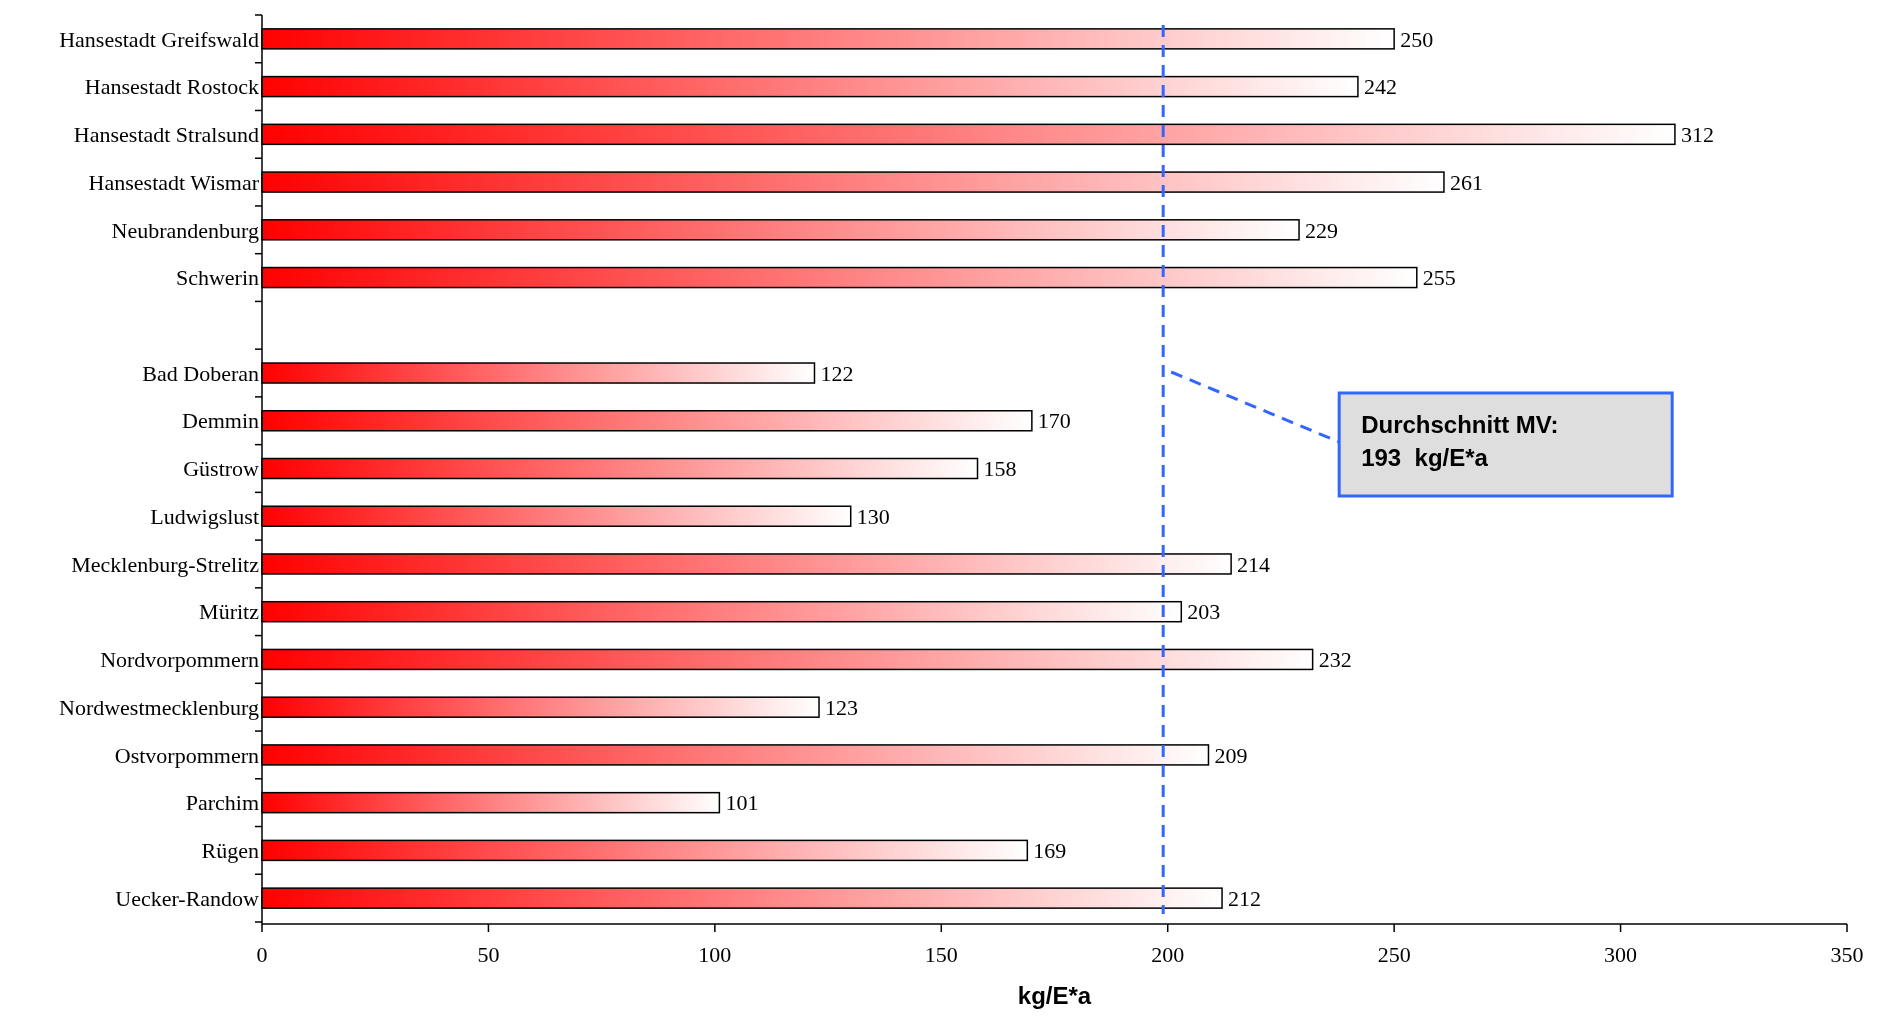 This screenshot has width=1881, height=1020. I want to click on data-label: 123, so click(842, 707).